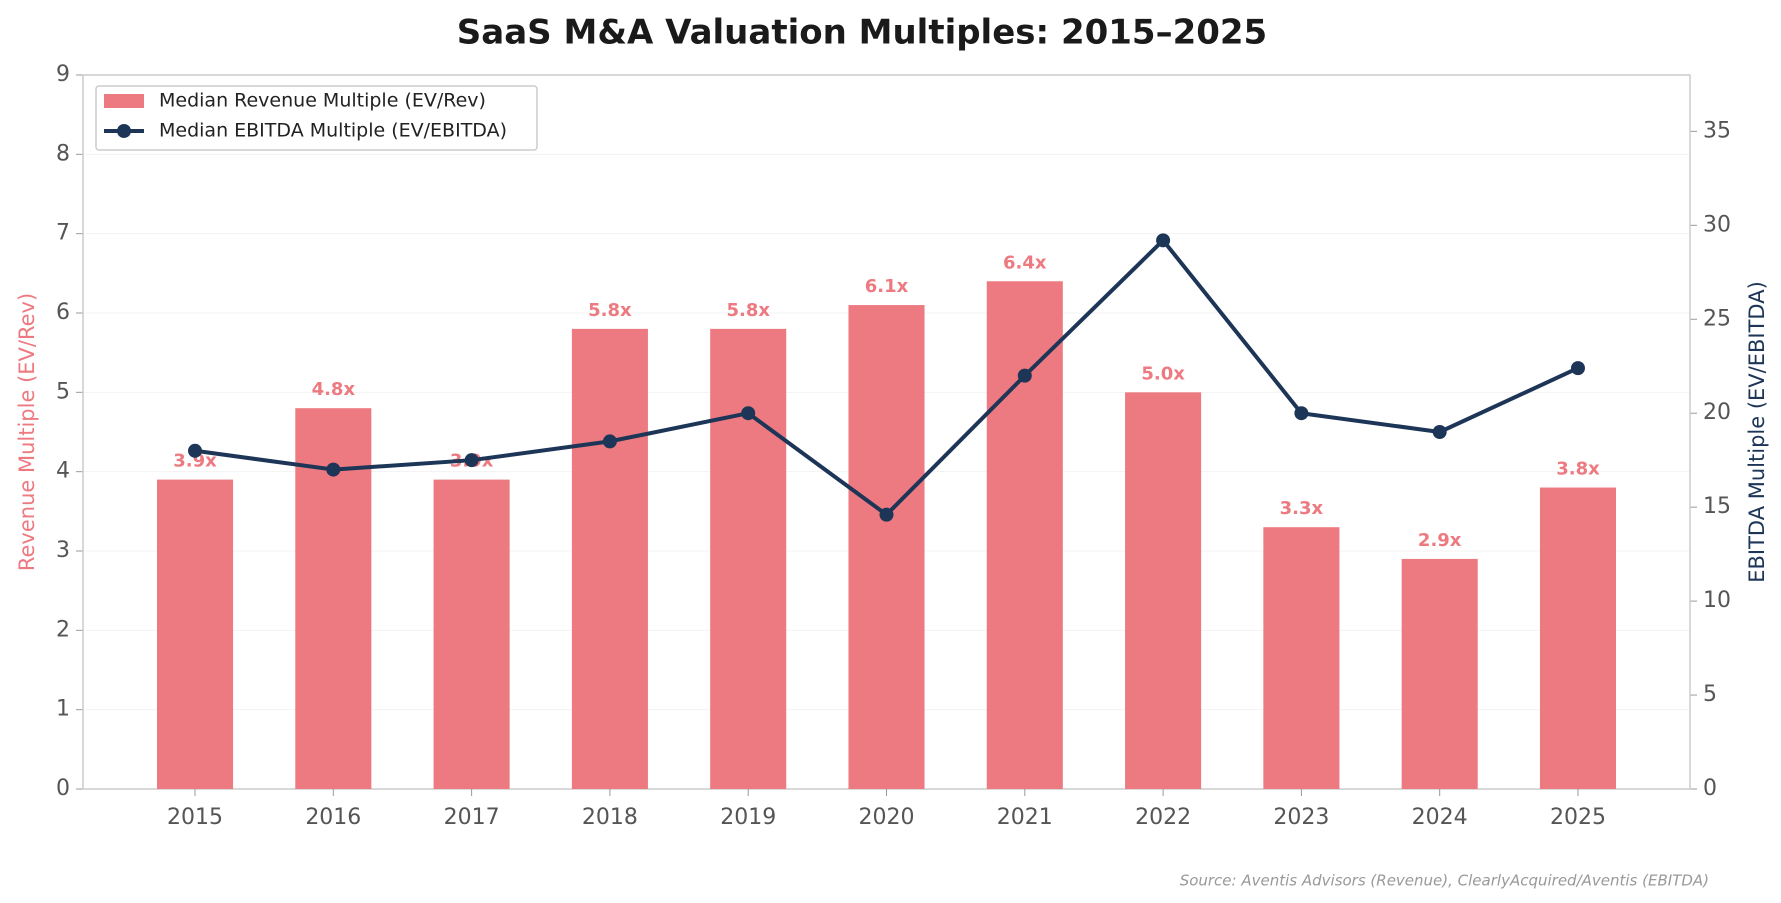 This screenshot has width=1781, height=903. What do you see at coordinates (124, 131) in the screenshot?
I see `legend-swatch-marker` at bounding box center [124, 131].